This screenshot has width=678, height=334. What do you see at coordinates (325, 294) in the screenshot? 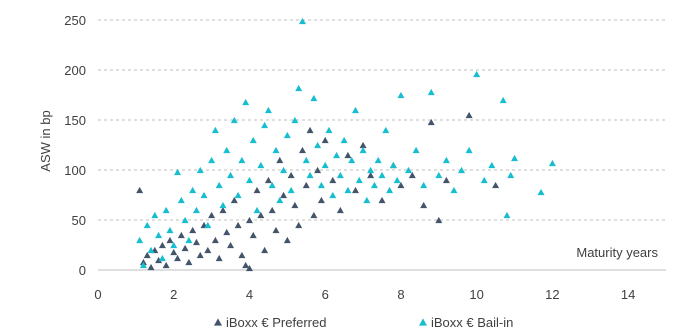
I see `x-tick-label: 6` at bounding box center [325, 294].